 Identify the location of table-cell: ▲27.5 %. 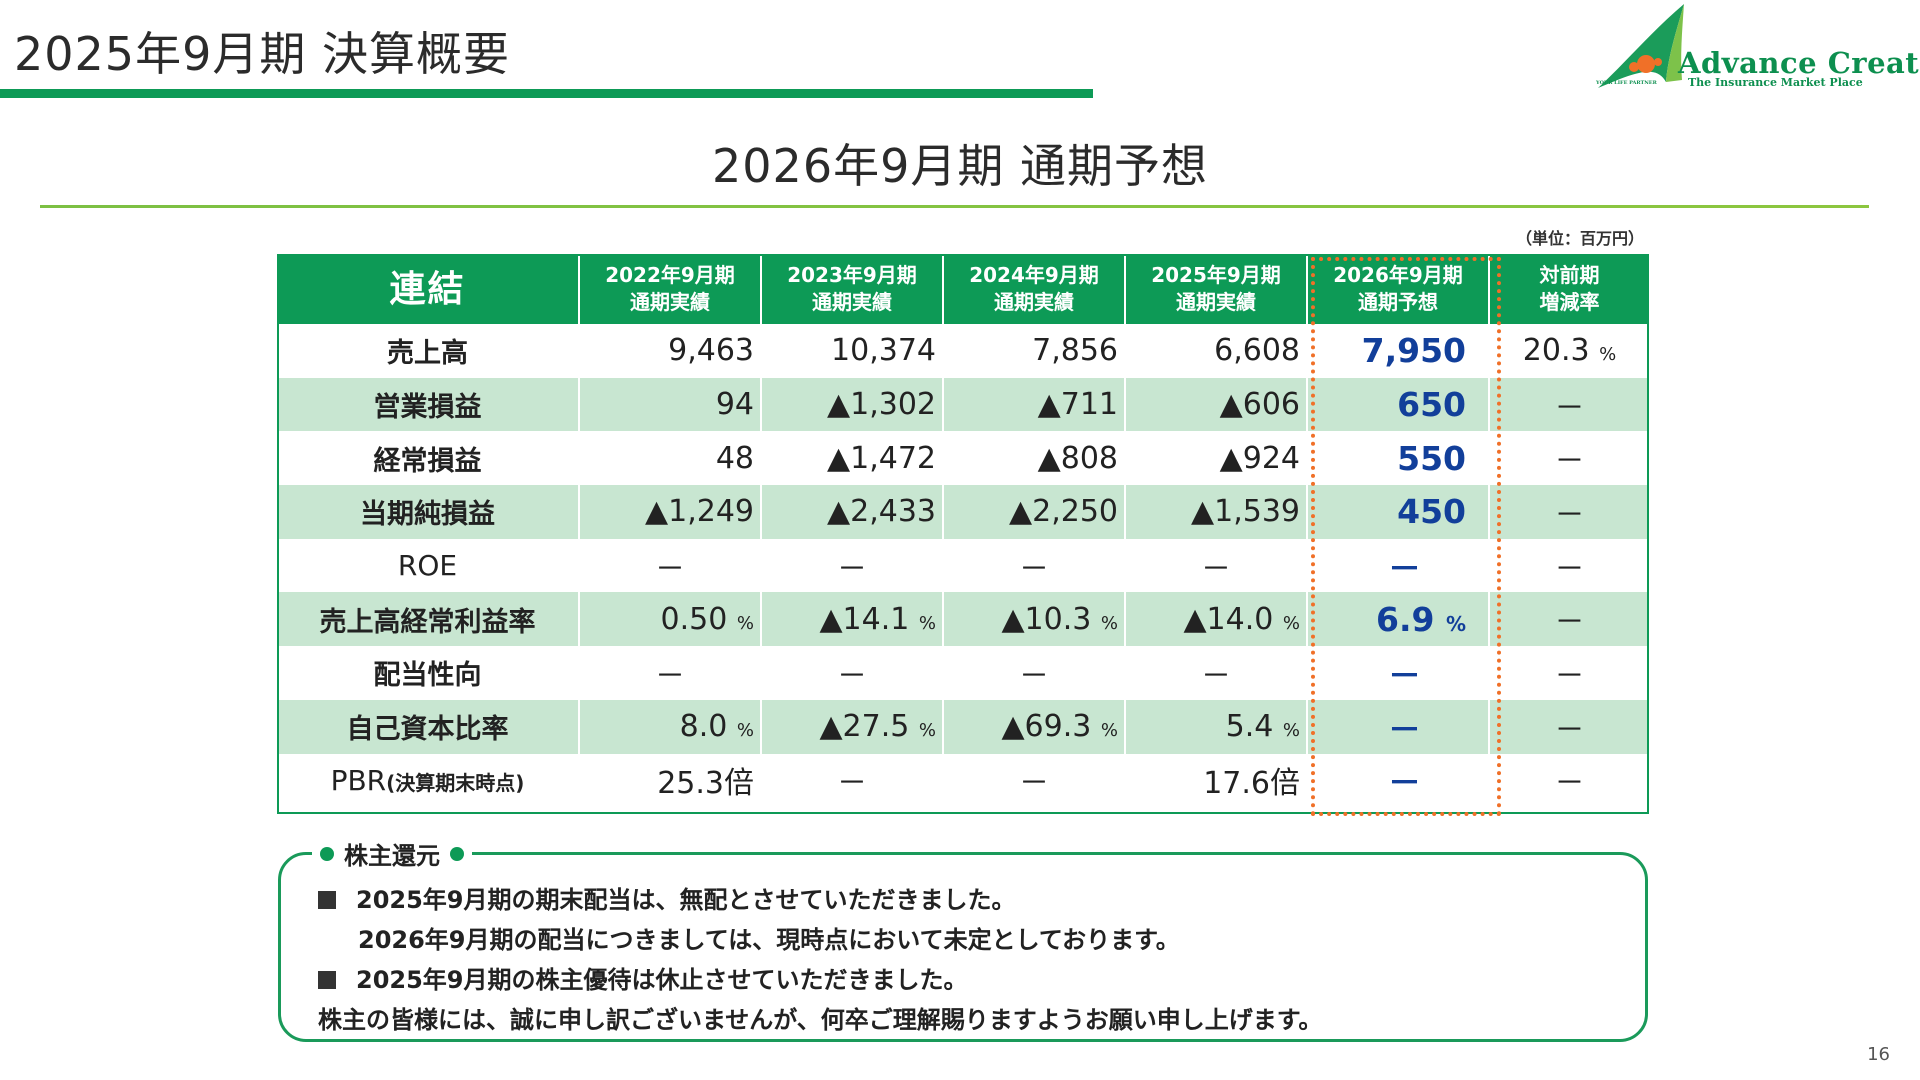
(852, 726).